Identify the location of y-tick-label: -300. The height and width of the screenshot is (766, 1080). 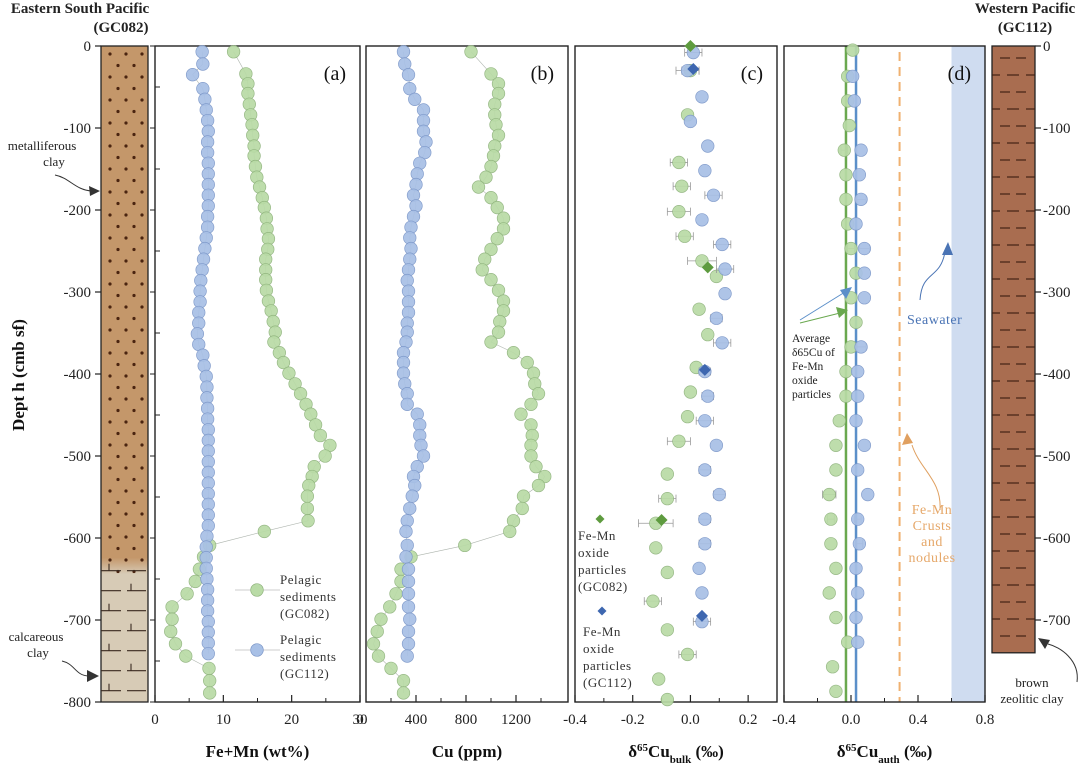
(78, 293).